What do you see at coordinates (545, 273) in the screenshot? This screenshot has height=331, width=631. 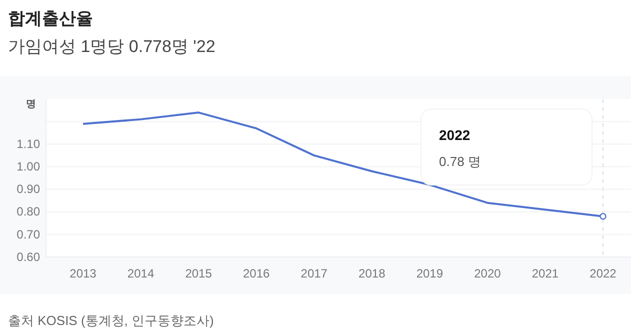 I see `x-tick-label: 2021` at bounding box center [545, 273].